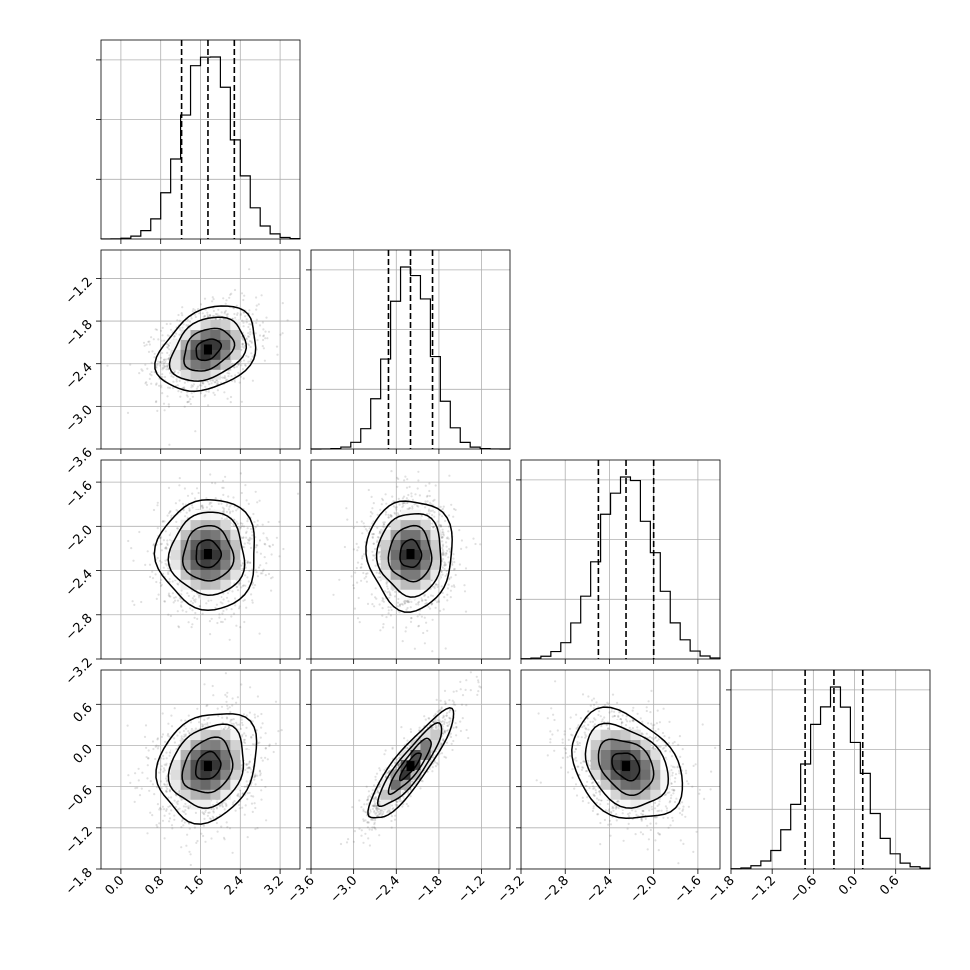  I want to click on y-tick-label: −2.4, so click(79, 376).